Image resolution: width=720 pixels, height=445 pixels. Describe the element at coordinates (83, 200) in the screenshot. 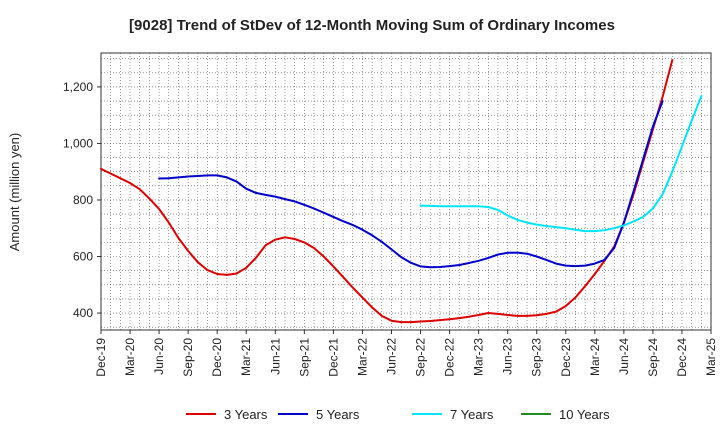

I see `y-tick-label: 800` at that location.